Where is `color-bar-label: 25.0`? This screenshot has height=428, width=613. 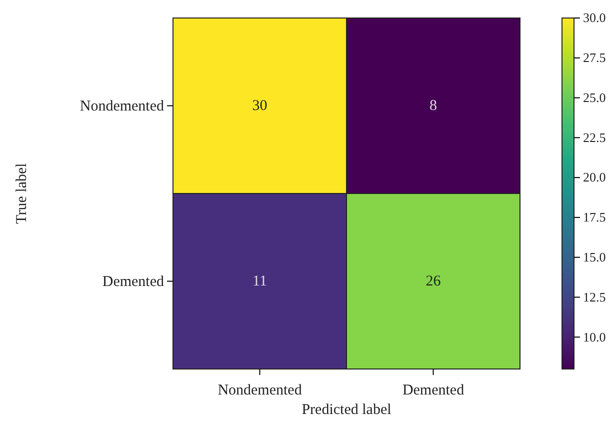 color-bar-label: 25.0 is located at coordinates (594, 97).